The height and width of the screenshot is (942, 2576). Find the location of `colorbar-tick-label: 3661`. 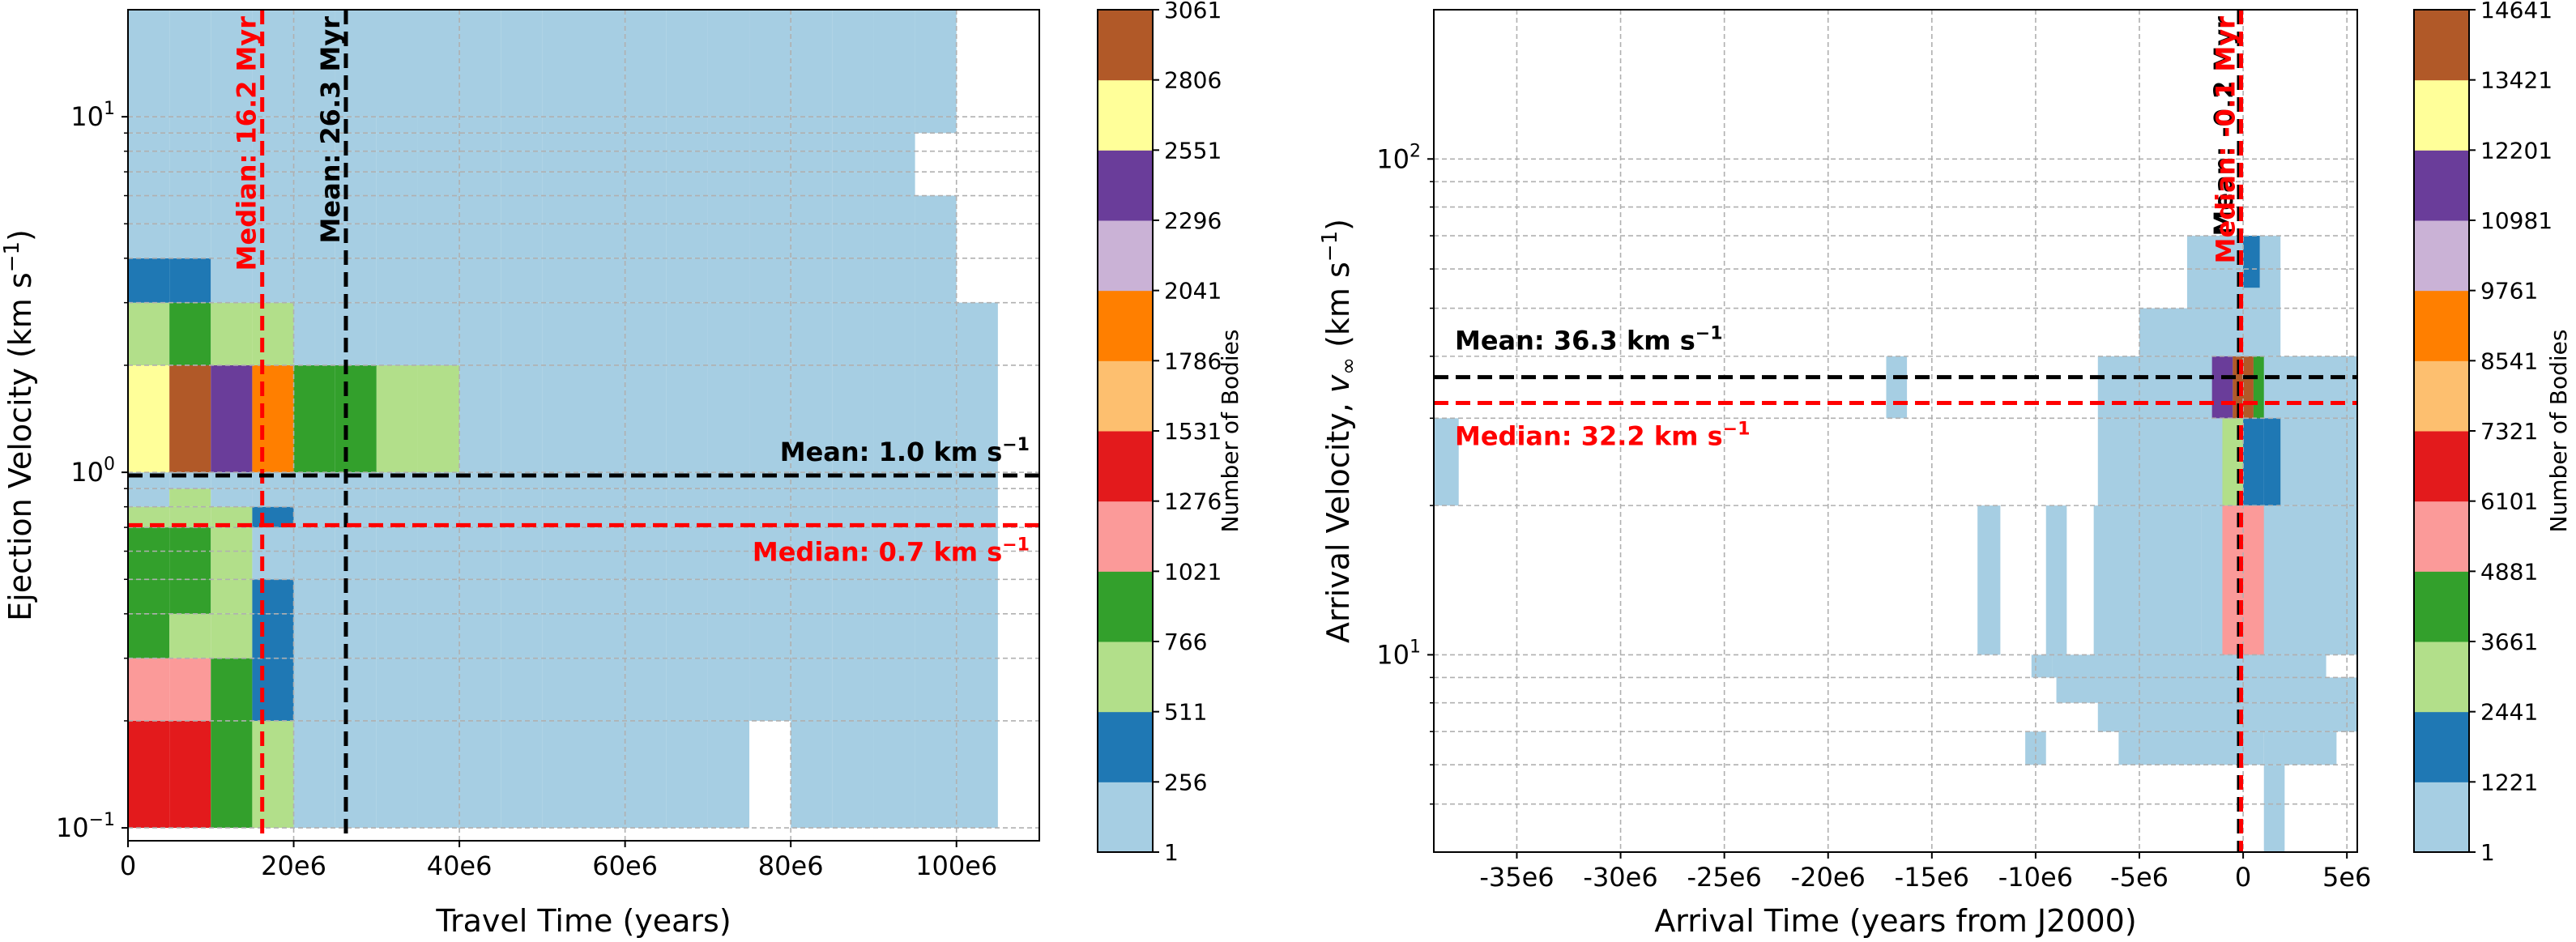

colorbar-tick-label: 3661 is located at coordinates (2509, 642).